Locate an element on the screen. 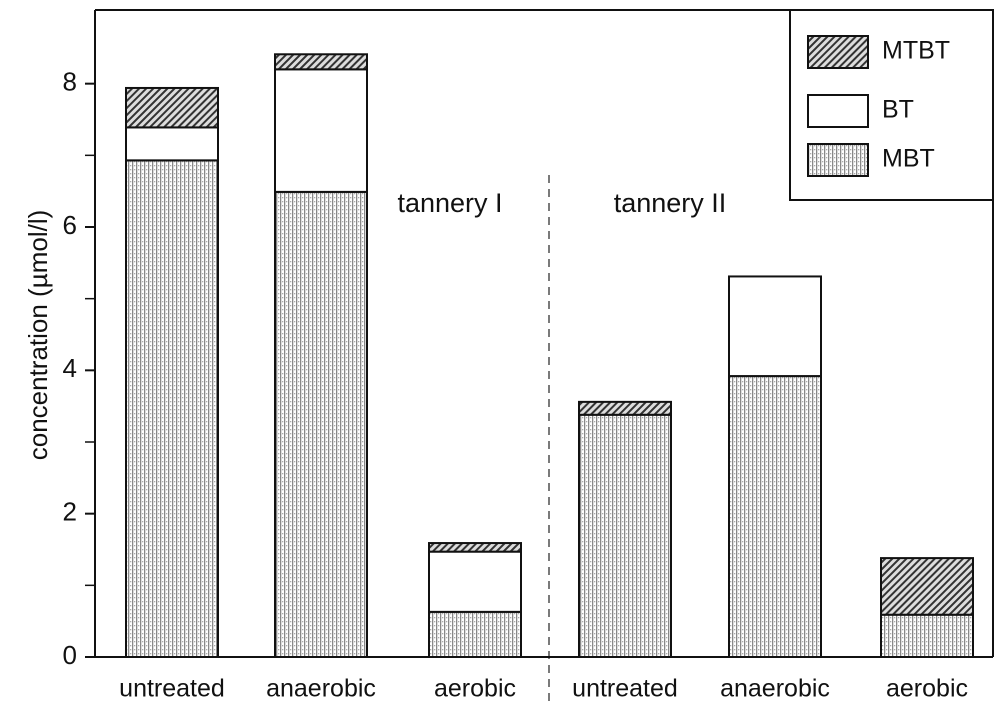 This screenshot has width=995, height=706. legend-label: MBT is located at coordinates (908, 159).